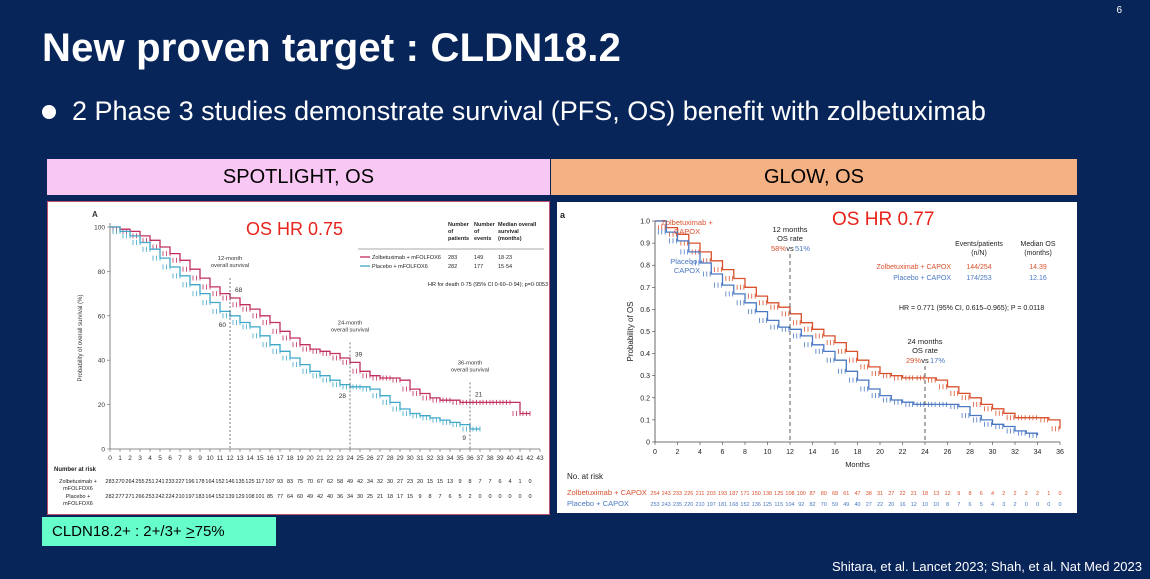 The image size is (1150, 579). What do you see at coordinates (139, 497) in the screenshot?
I see `risk-value: 266` at bounding box center [139, 497].